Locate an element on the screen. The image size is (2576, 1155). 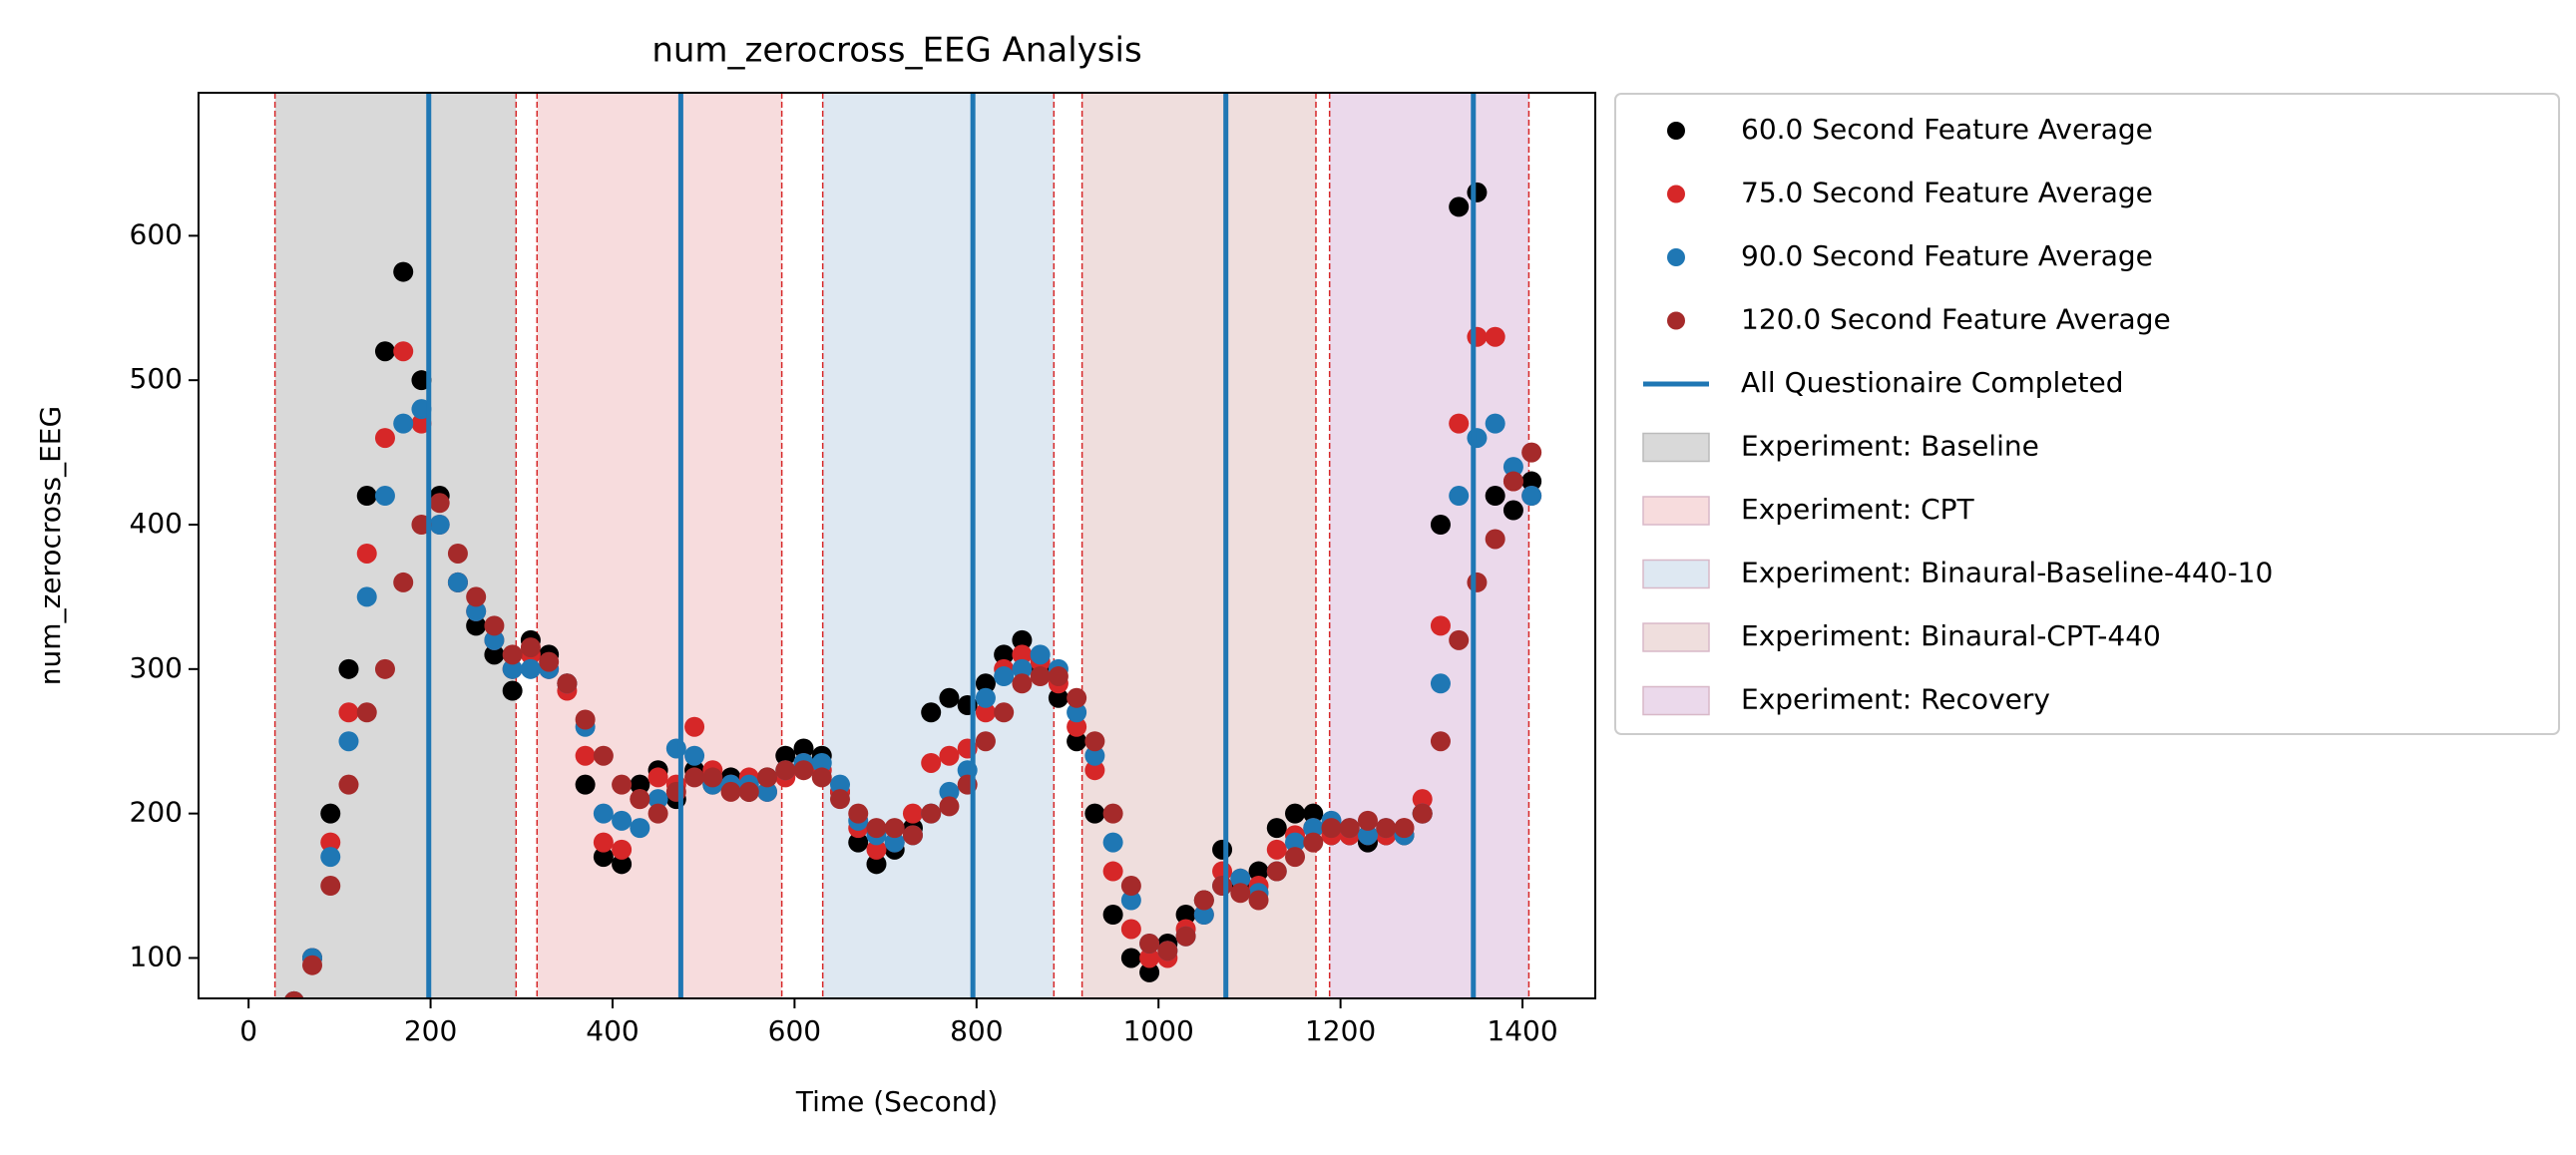
legend-label: Experiment: Binaural-CPT-440 is located at coordinates (1951, 635).